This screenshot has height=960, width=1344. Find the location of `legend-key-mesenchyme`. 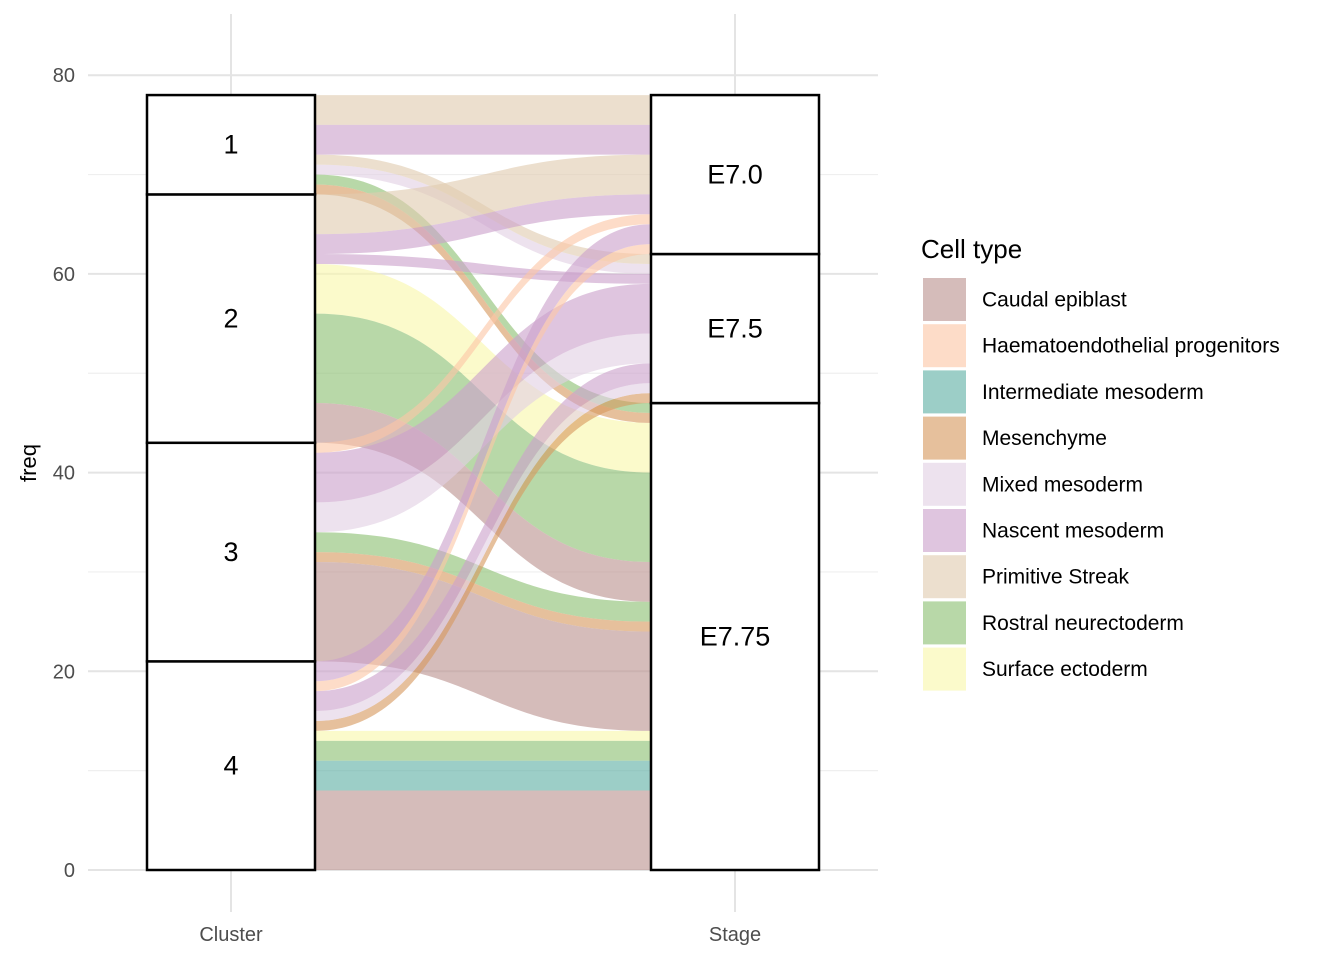

legend-key-mesenchyme is located at coordinates (944, 438).